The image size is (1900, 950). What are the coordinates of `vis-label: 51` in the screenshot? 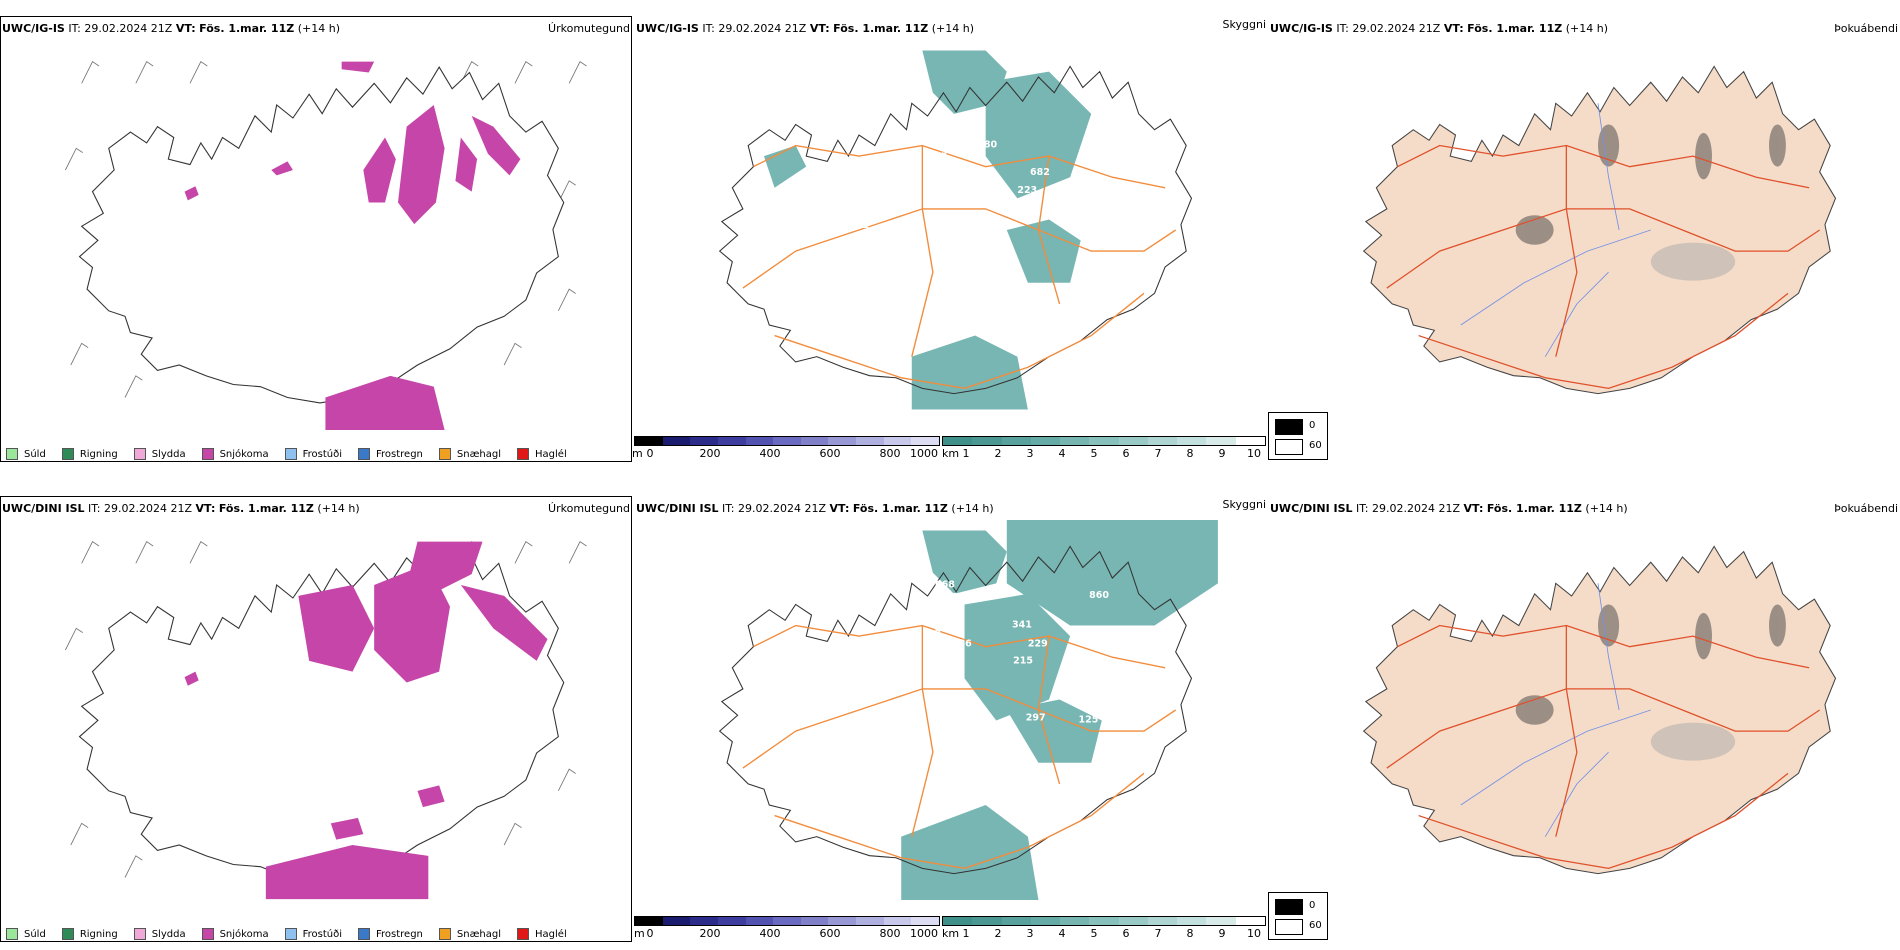 It's located at (947, 151).